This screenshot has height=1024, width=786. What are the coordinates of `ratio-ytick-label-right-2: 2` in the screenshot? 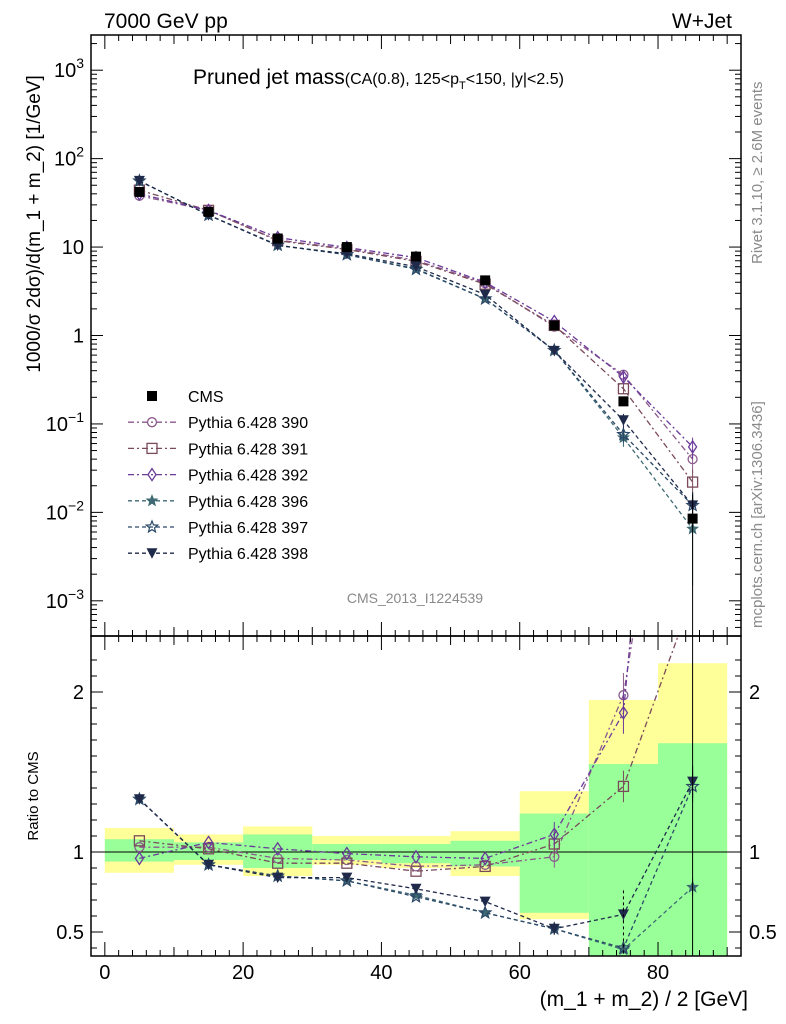 It's located at (754, 693).